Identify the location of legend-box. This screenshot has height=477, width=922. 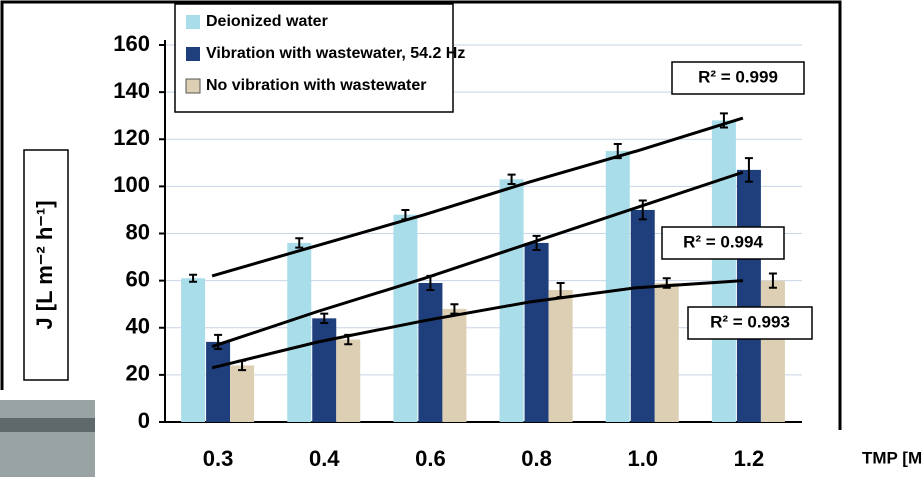
(314, 58).